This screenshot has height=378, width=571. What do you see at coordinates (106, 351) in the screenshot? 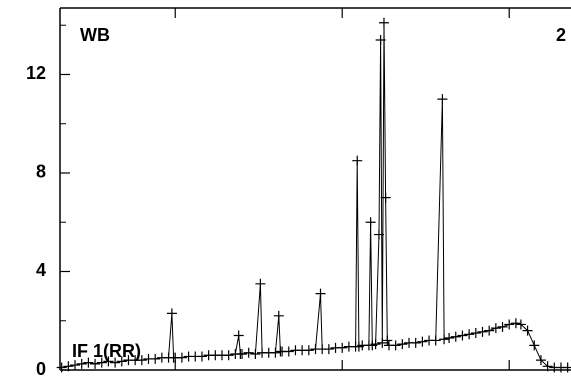
I see `if-label: IF 1(RR)` at bounding box center [106, 351].